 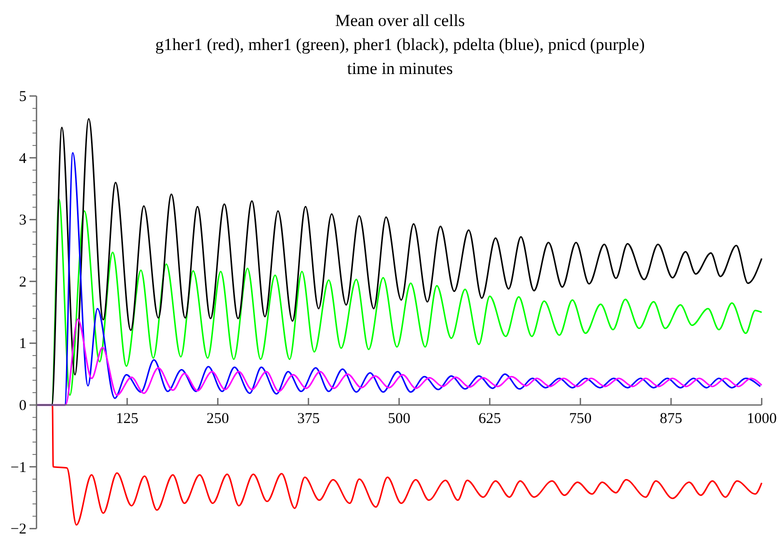 I want to click on y-tick-label: 0, so click(x=22, y=406).